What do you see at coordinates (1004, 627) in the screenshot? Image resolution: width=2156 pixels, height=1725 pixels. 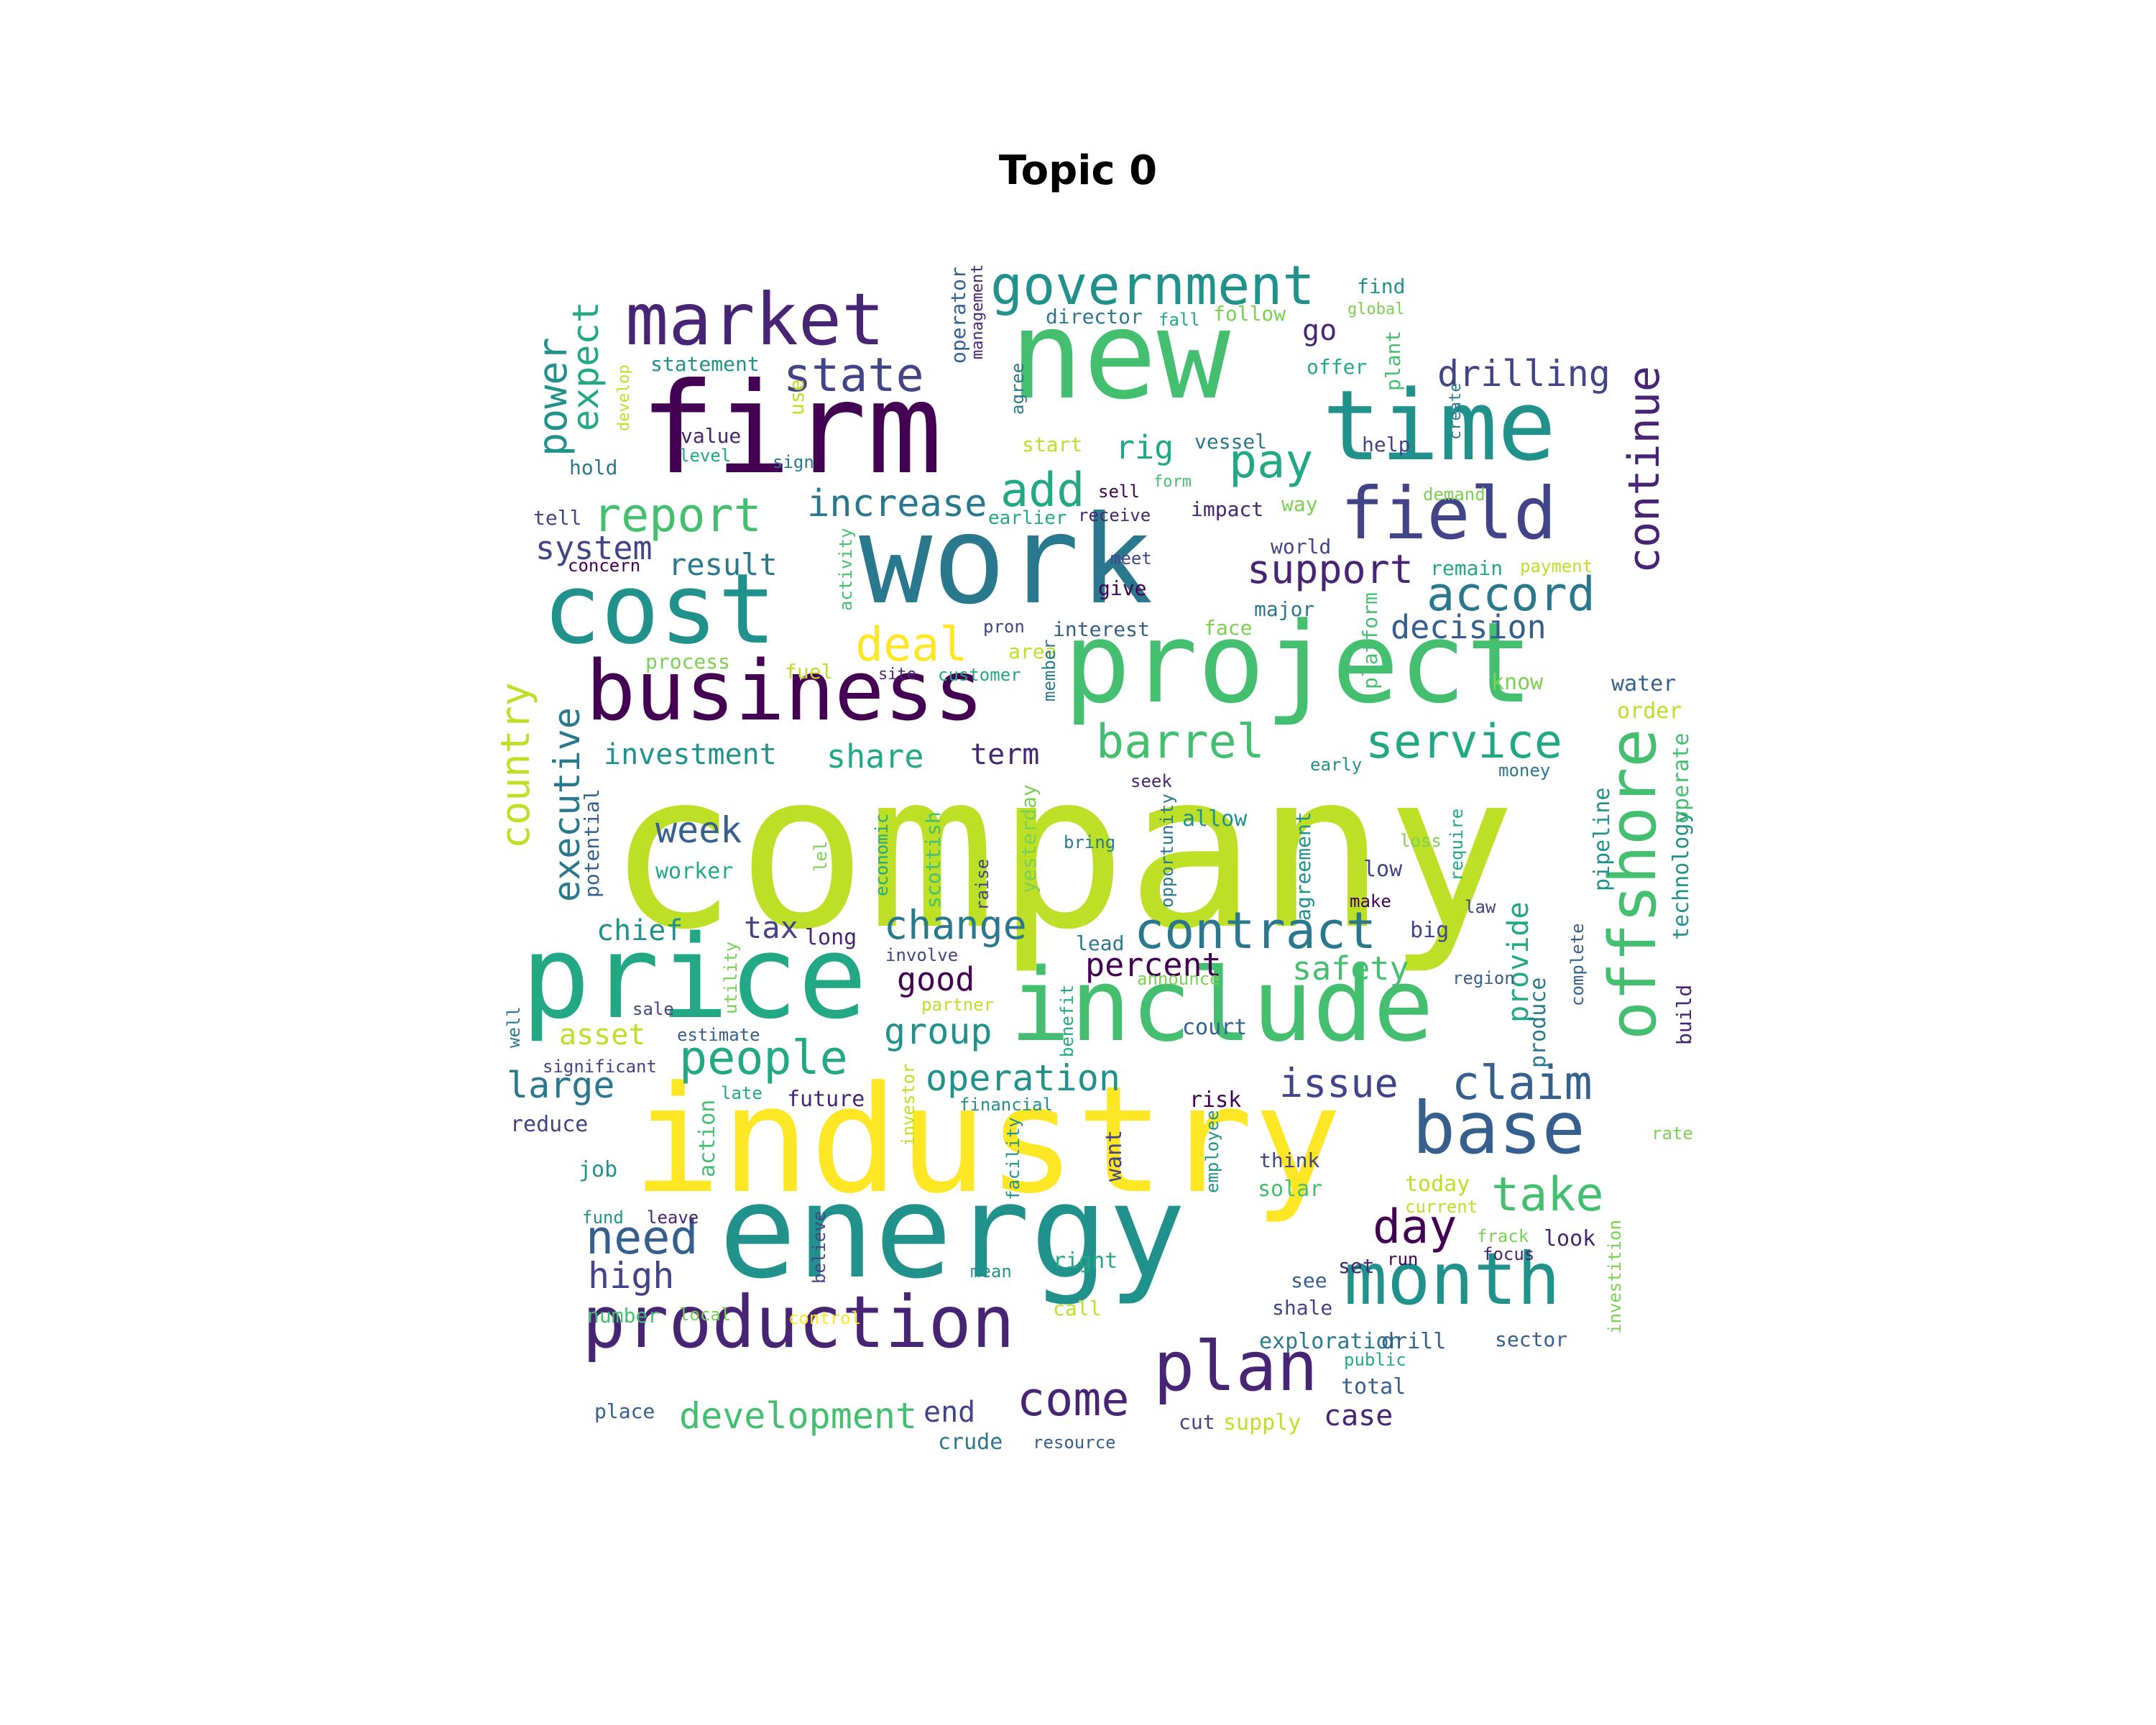 I see `word-pron: pron` at bounding box center [1004, 627].